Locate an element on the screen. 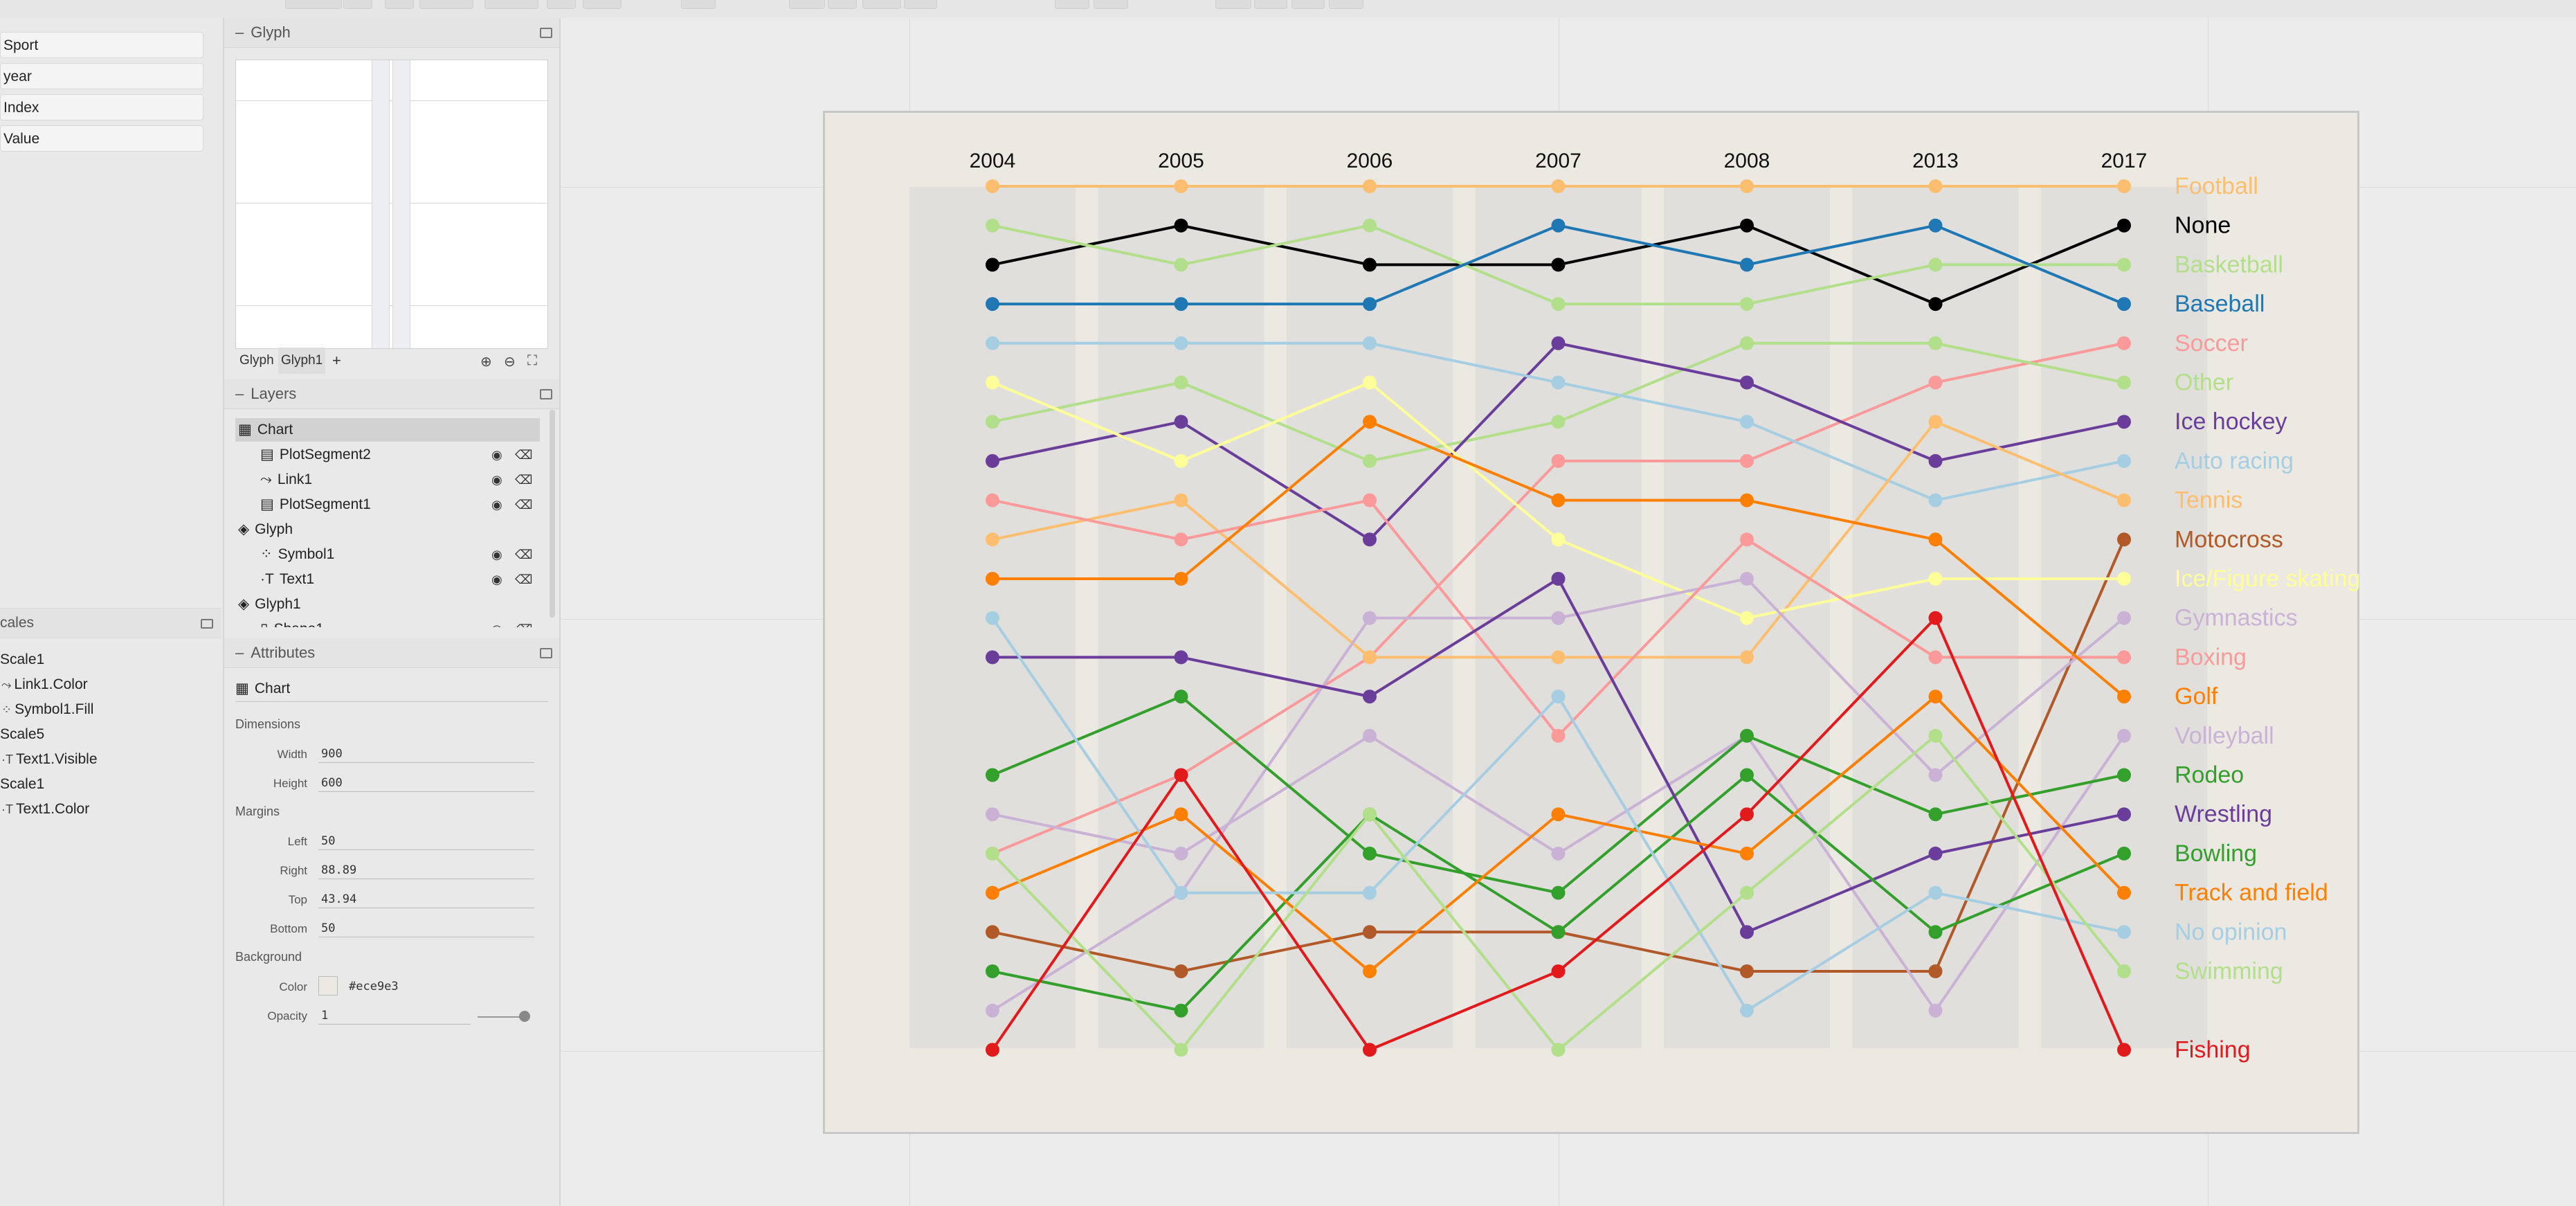 The height and width of the screenshot is (1206, 2576). layer-chart: ▦ Chart is located at coordinates (387, 430).